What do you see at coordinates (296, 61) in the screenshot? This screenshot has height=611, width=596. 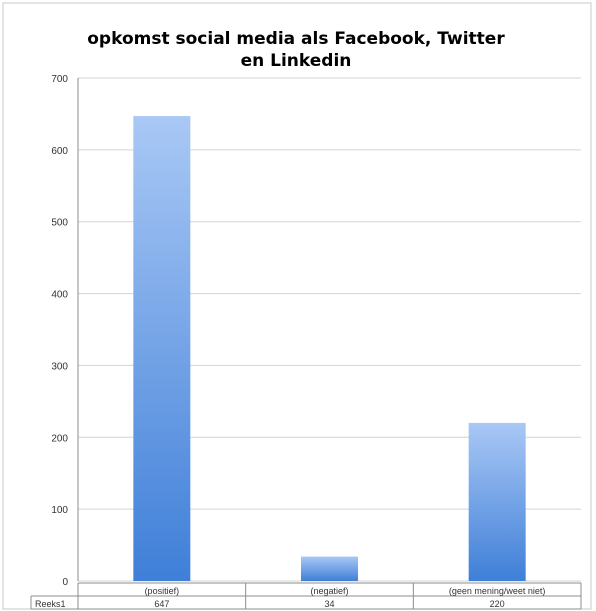 I see `chart-title-line2: en Linkedin` at bounding box center [296, 61].